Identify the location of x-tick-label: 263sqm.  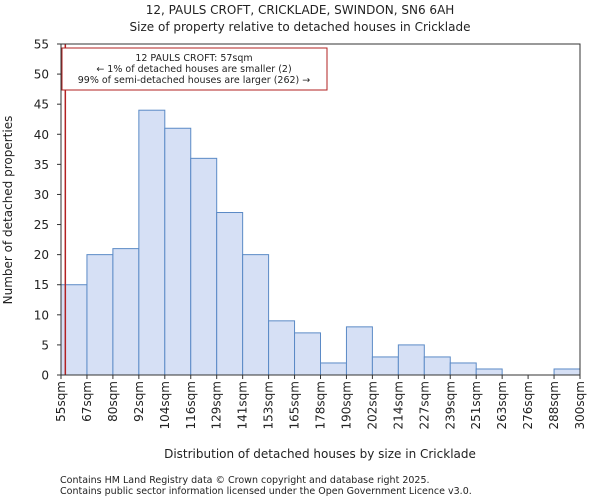
(502, 405).